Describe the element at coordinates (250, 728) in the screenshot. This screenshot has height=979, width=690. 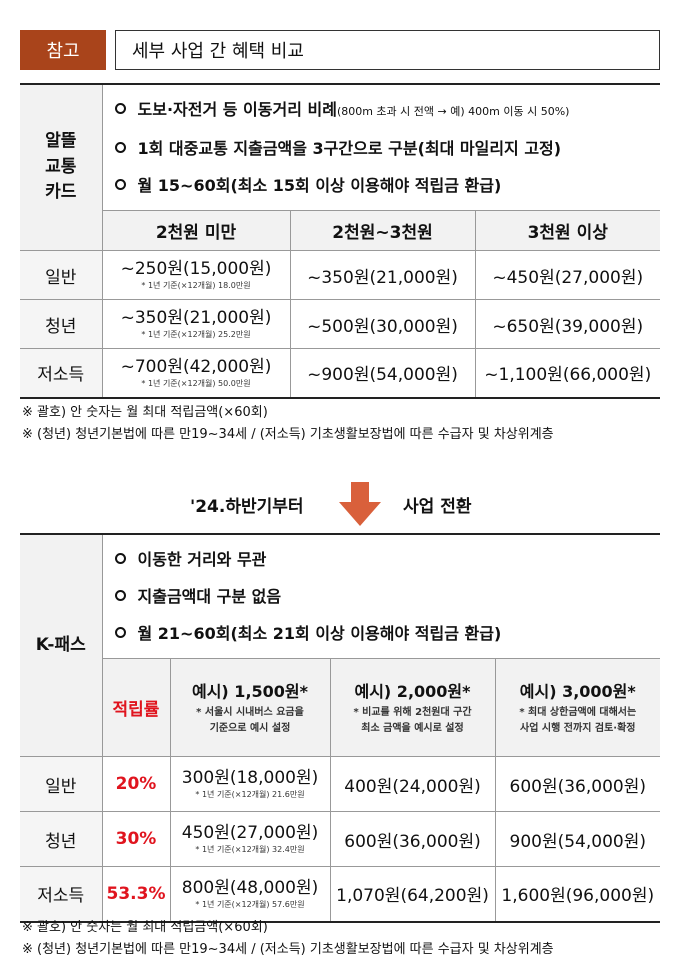
I see `example-note: 기준으로 예시 설정` at that location.